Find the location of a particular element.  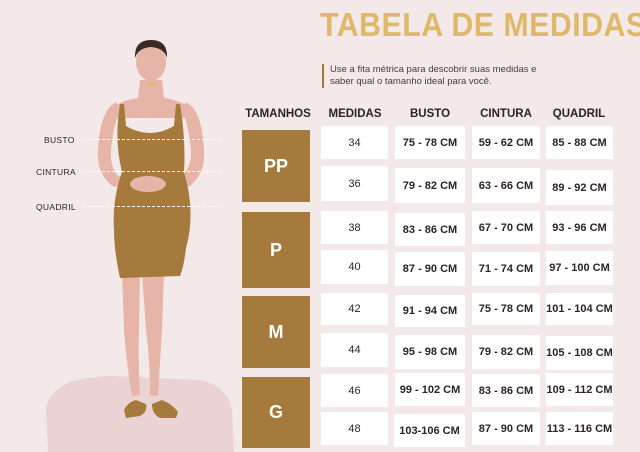

left-leg is located at coordinates (131, 334).